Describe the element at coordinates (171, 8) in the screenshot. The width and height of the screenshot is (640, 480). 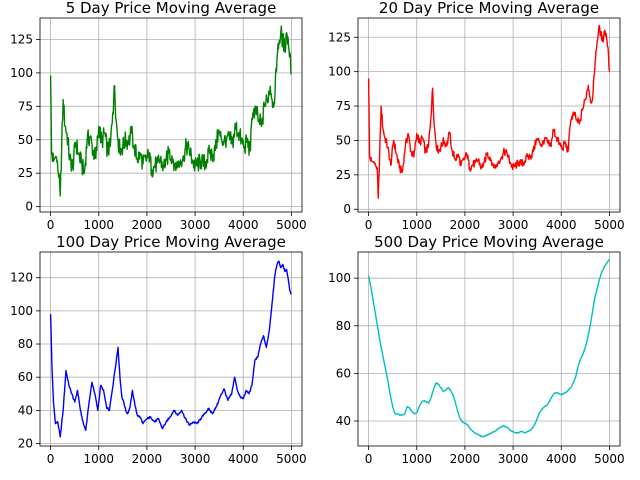
I see `chart-title: 5 Day Price Moving Average` at that location.